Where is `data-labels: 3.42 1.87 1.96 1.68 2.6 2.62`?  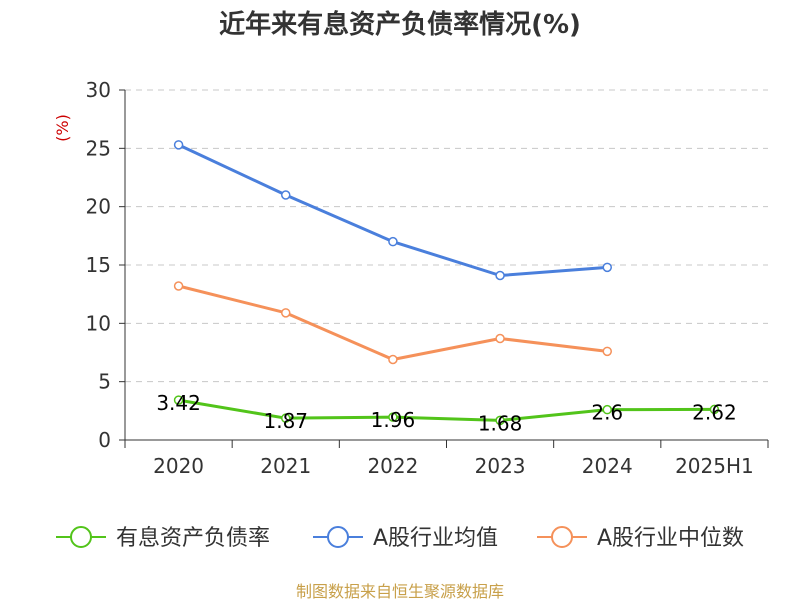 data-labels: 3.42 1.87 1.96 1.68 2.6 2.62 is located at coordinates (446, 413).